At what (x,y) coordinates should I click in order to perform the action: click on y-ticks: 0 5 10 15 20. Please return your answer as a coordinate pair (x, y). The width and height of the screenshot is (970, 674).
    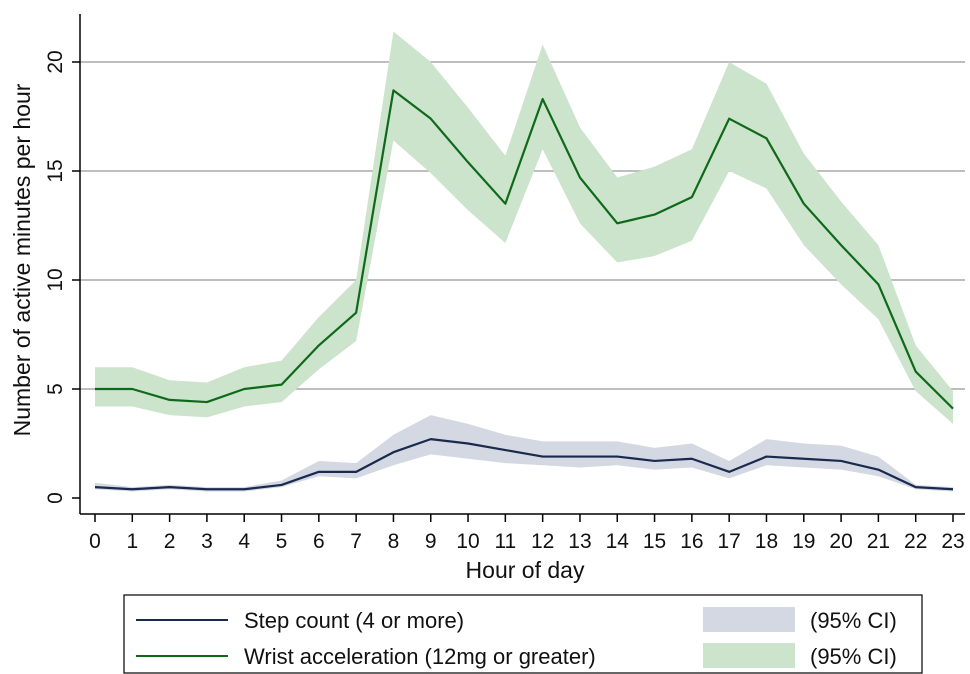
    Looking at the image, I should click on (62, 277).